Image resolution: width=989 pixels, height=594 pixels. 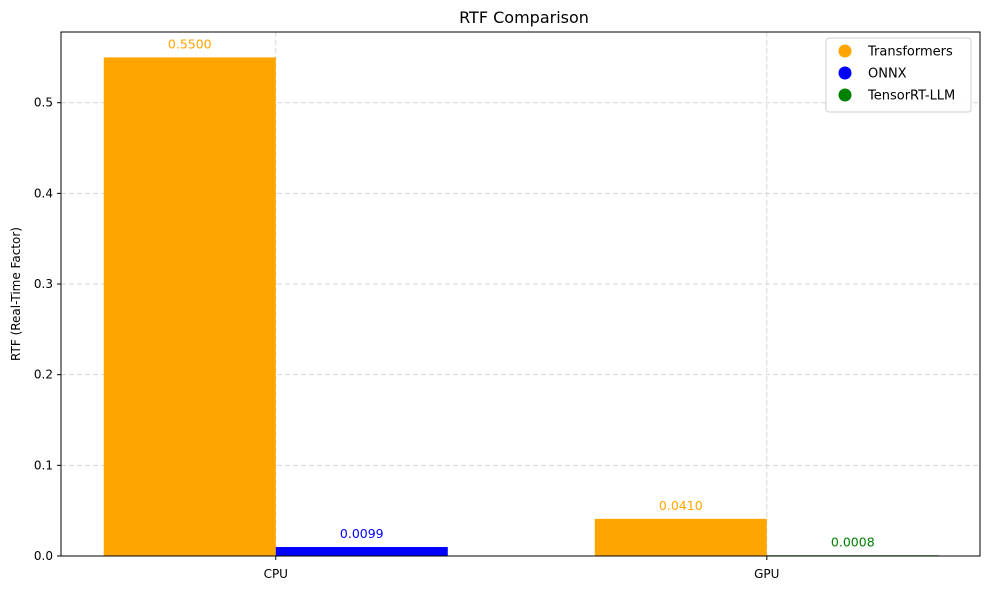 I want to click on x-tick-label: GPU, so click(x=766, y=574).